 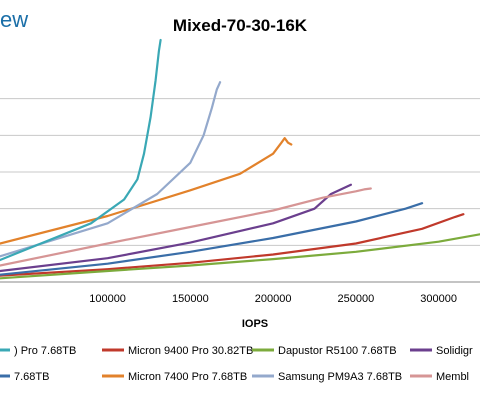 I want to click on legend-entry-label: Membl, so click(x=452, y=377).